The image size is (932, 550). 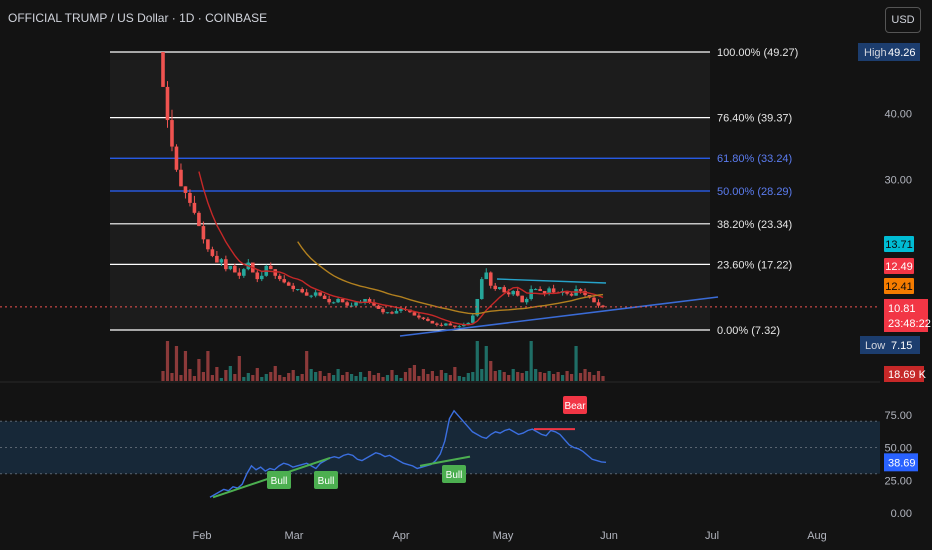 I want to click on channel-top-line, so click(x=551, y=281).